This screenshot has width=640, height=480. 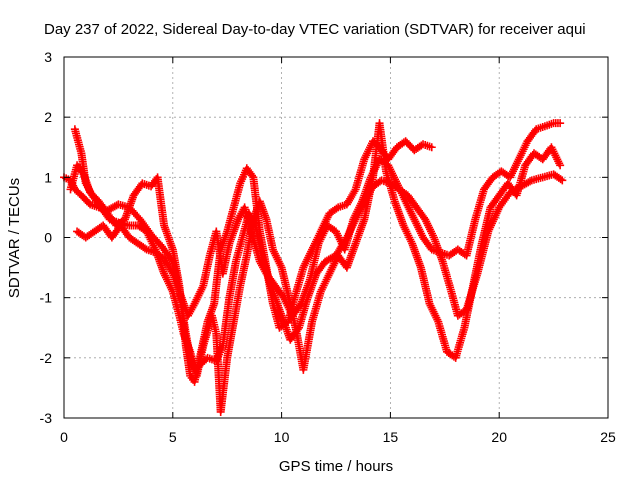 I want to click on y-tick-label: 0, so click(x=48, y=238).